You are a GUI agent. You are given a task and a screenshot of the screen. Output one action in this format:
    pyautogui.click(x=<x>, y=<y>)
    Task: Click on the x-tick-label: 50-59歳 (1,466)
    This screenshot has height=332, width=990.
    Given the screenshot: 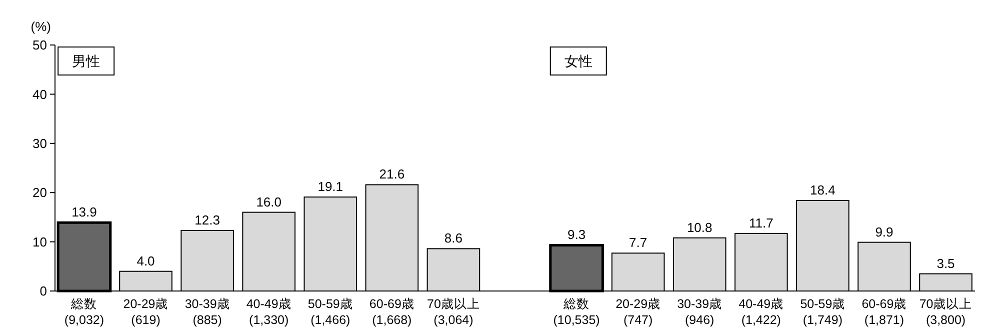 What is the action you would take?
    pyautogui.click(x=330, y=312)
    